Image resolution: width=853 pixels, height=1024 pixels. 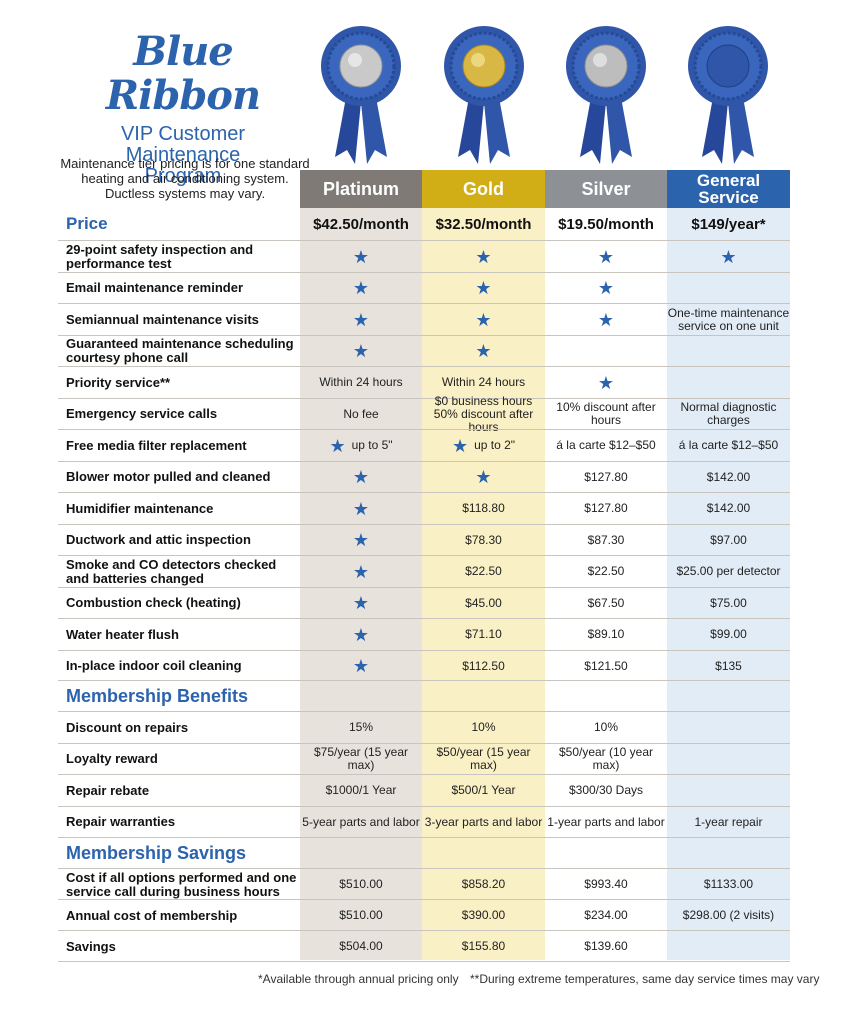 I want to click on row-label: Savings, so click(x=91, y=946).